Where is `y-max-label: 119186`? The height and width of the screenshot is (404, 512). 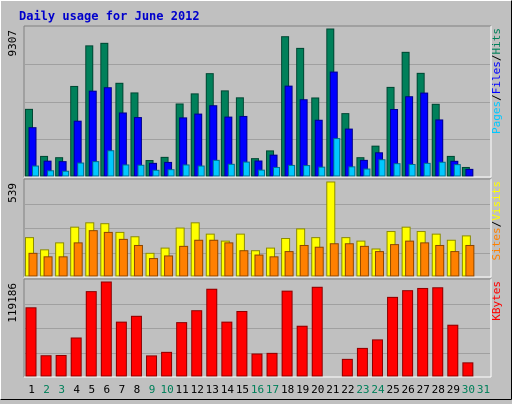
y-max-label: 119186 is located at coordinates (12, 303).